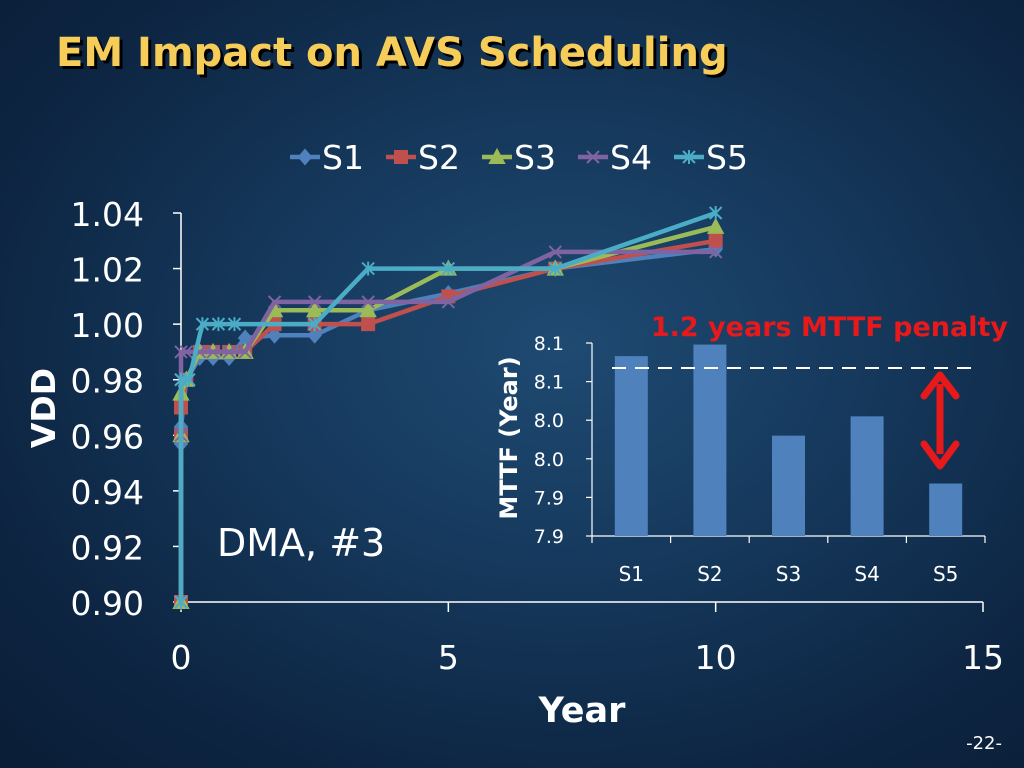  Describe the element at coordinates (343, 157) in the screenshot. I see `legend-label: S1` at that location.